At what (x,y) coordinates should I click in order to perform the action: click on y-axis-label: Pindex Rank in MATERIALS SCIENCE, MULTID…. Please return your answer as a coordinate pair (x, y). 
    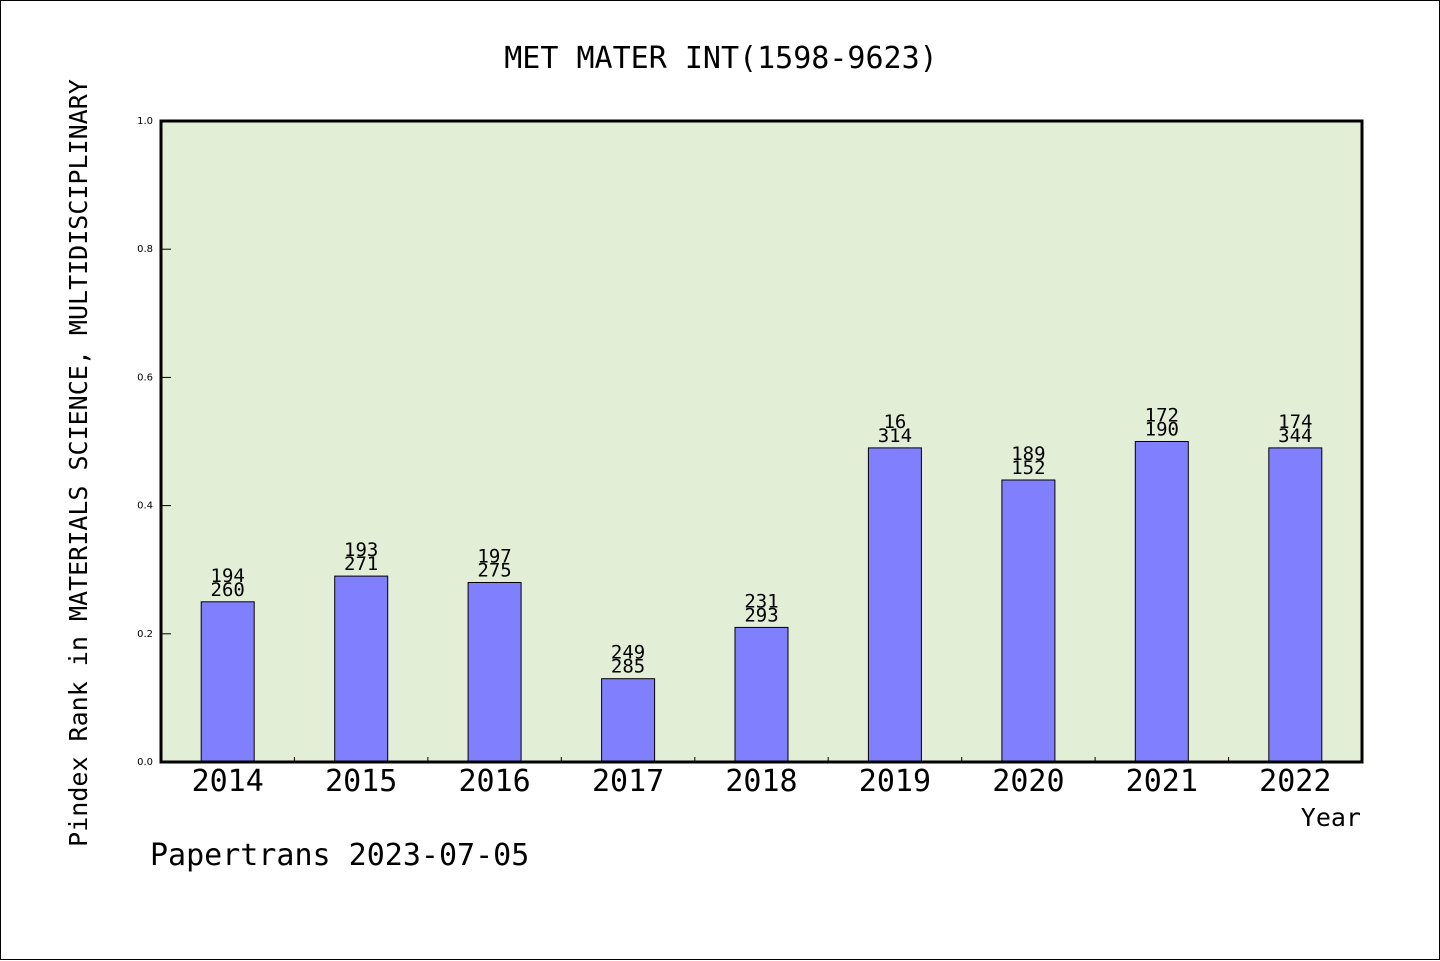
    Looking at the image, I should click on (78, 463).